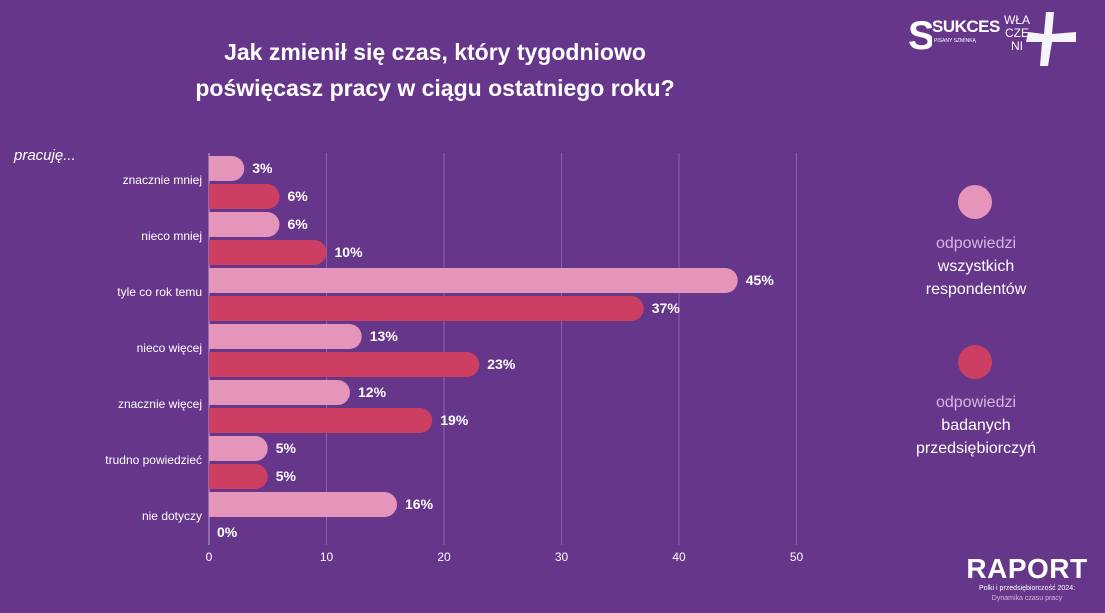  I want to click on x-tick-label: 40, so click(679, 557).